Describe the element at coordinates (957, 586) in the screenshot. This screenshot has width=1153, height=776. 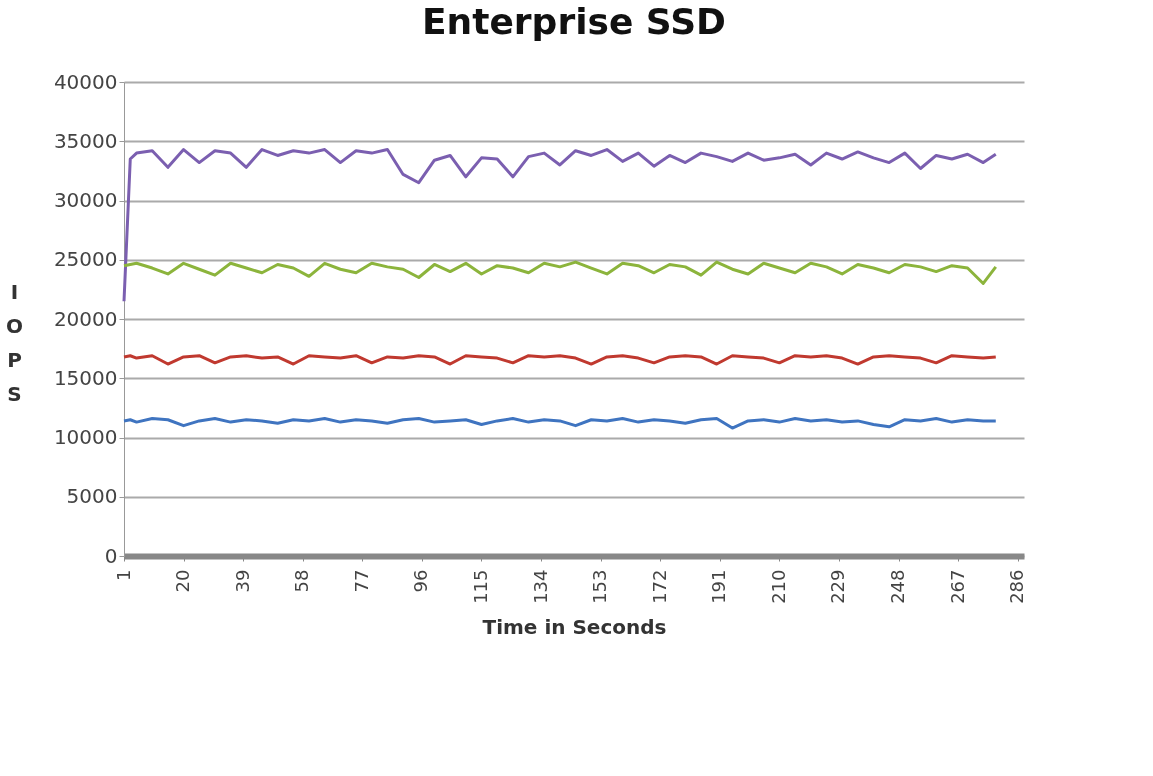
I see `x-tick-label: 267` at that location.